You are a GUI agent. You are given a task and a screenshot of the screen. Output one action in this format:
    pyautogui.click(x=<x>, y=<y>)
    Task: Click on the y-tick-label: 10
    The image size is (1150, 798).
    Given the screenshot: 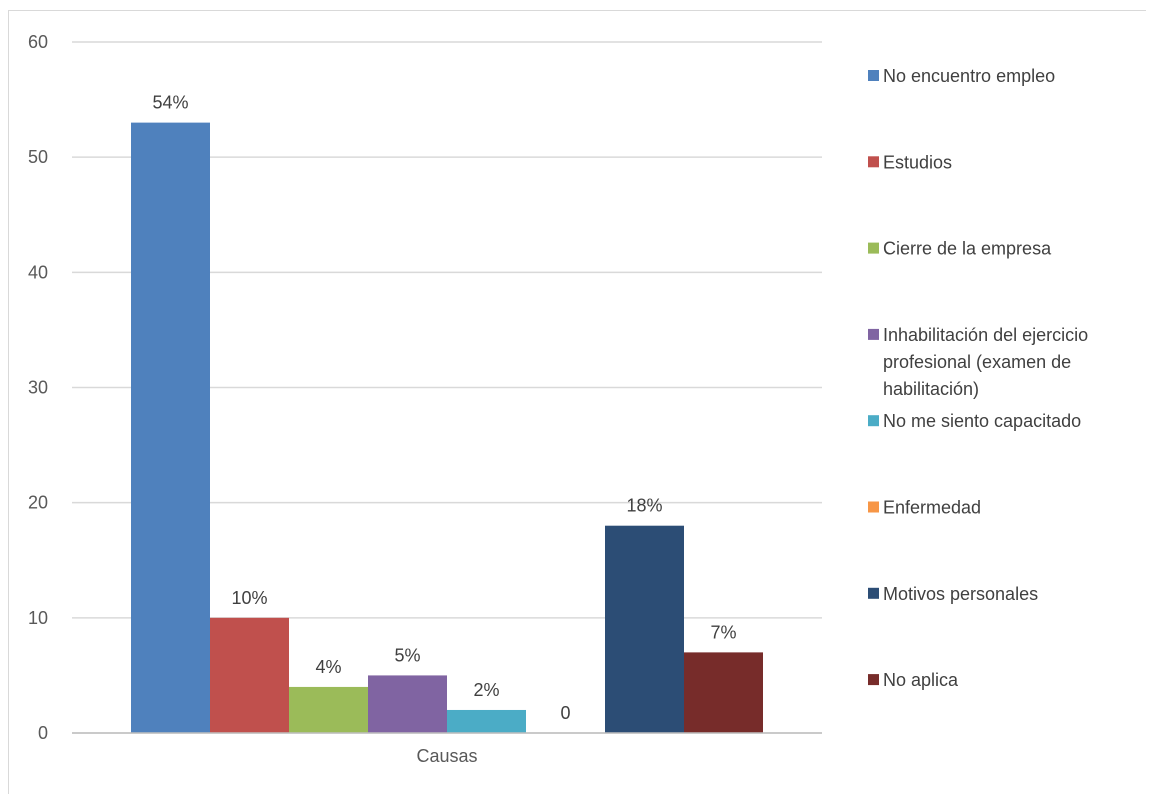 What is the action you would take?
    pyautogui.click(x=38, y=618)
    